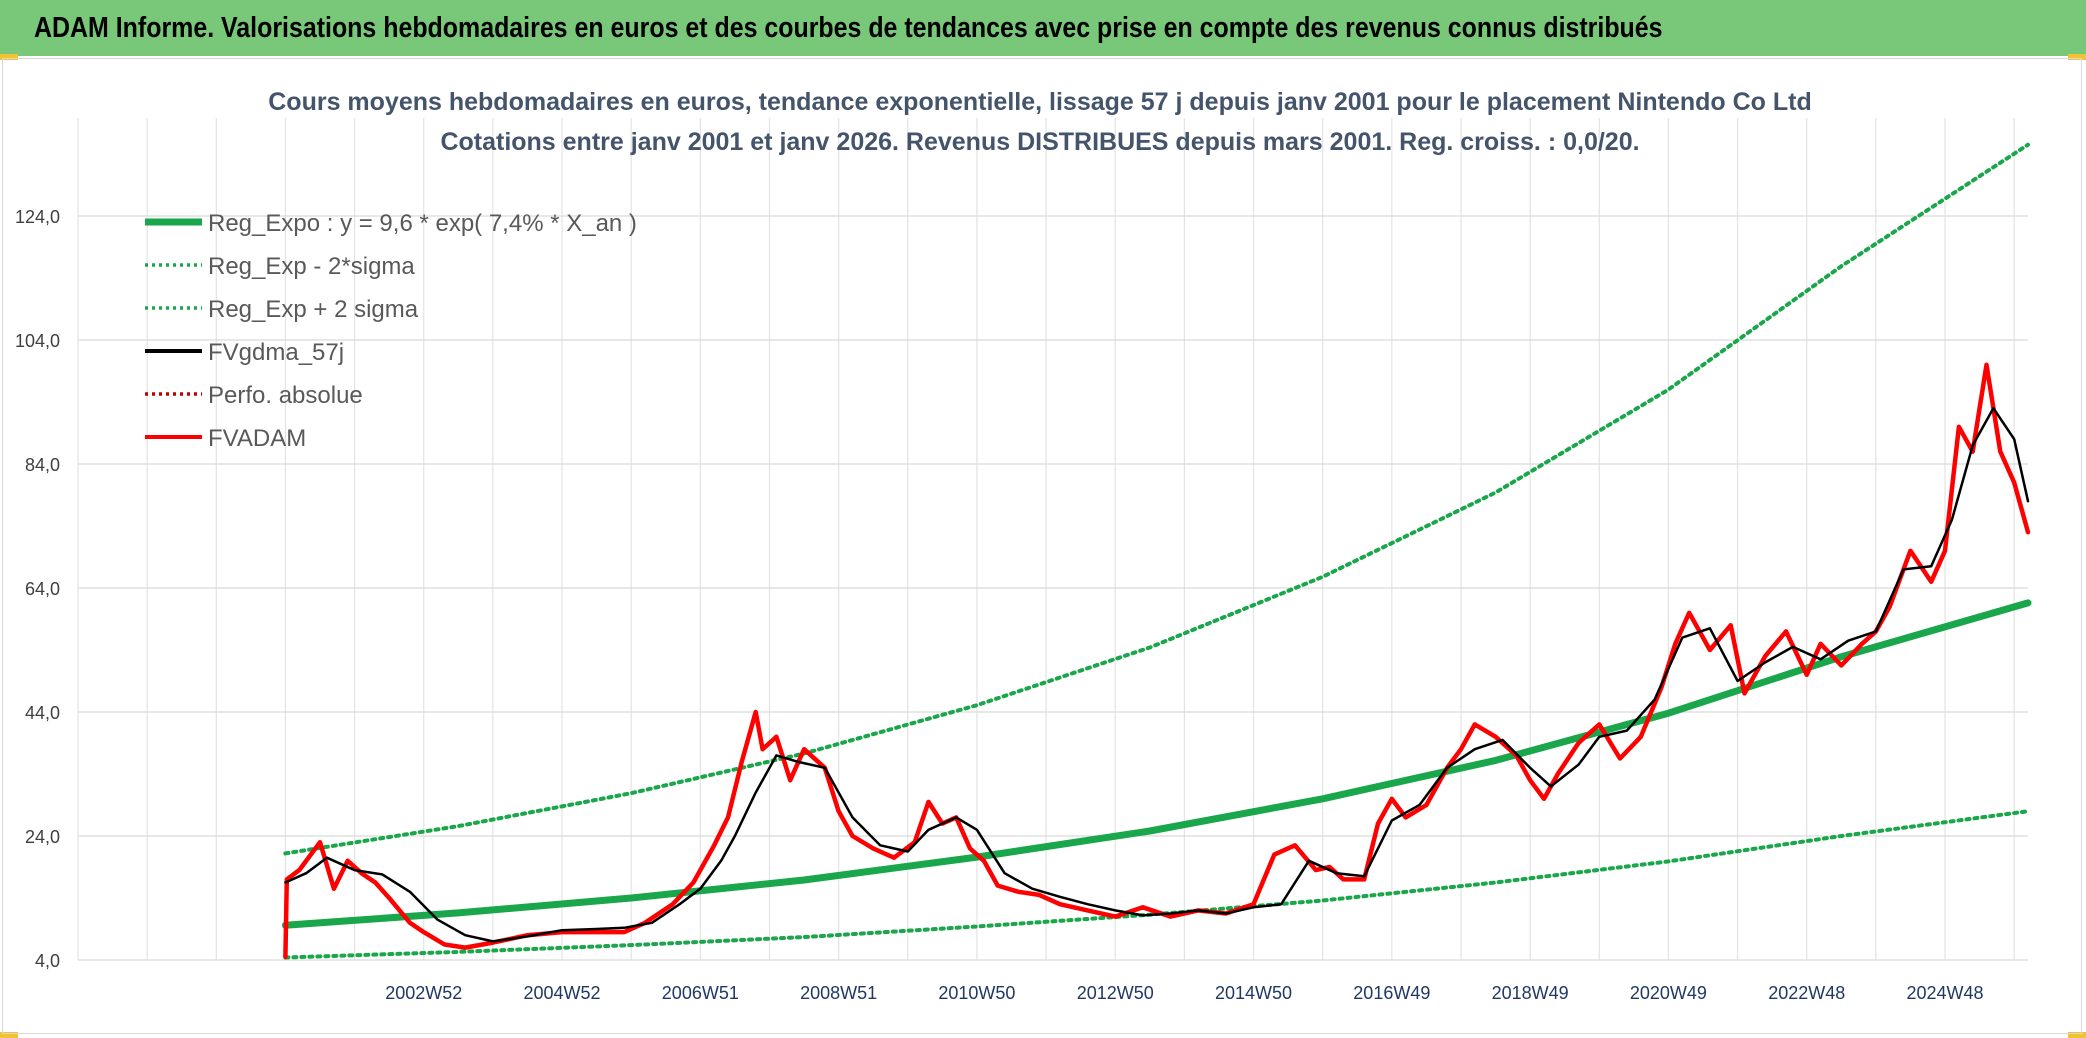  What do you see at coordinates (562, 993) in the screenshot?
I see `x-tick-label: 2004W52` at bounding box center [562, 993].